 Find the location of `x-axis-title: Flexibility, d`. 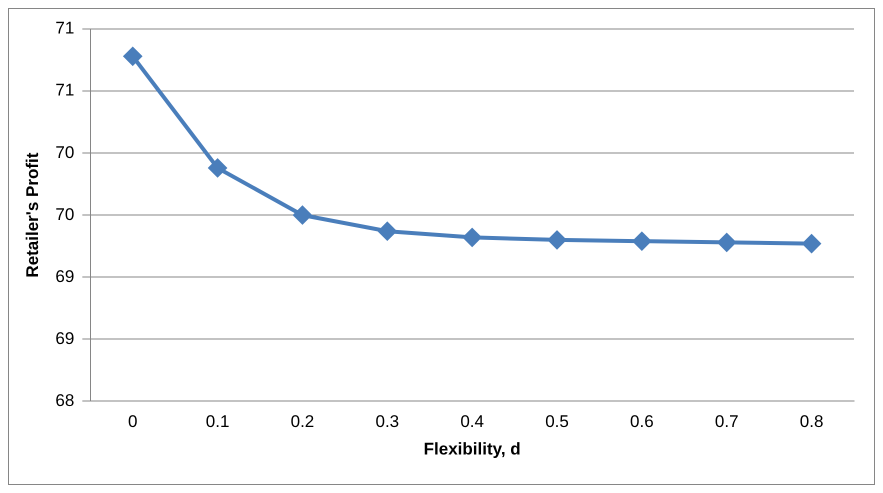

x-axis-title: Flexibility, d is located at coordinates (472, 448).